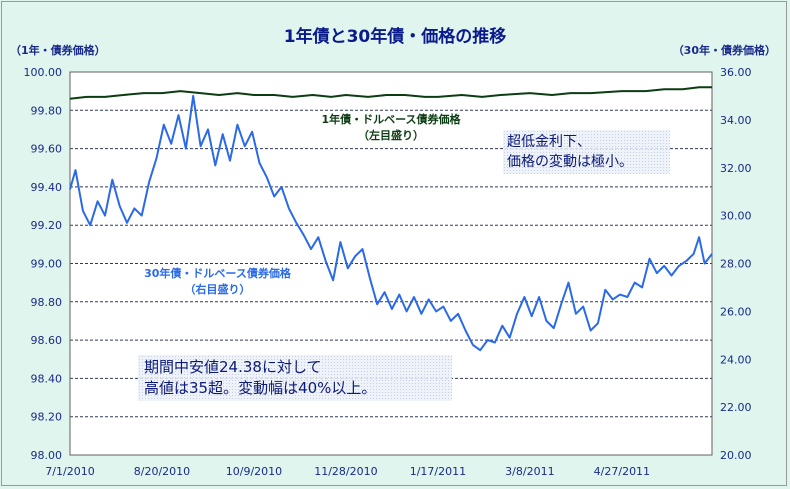 The image size is (790, 489). What do you see at coordinates (47, 340) in the screenshot?
I see `left-tick-label: 98.60` at bounding box center [47, 340].